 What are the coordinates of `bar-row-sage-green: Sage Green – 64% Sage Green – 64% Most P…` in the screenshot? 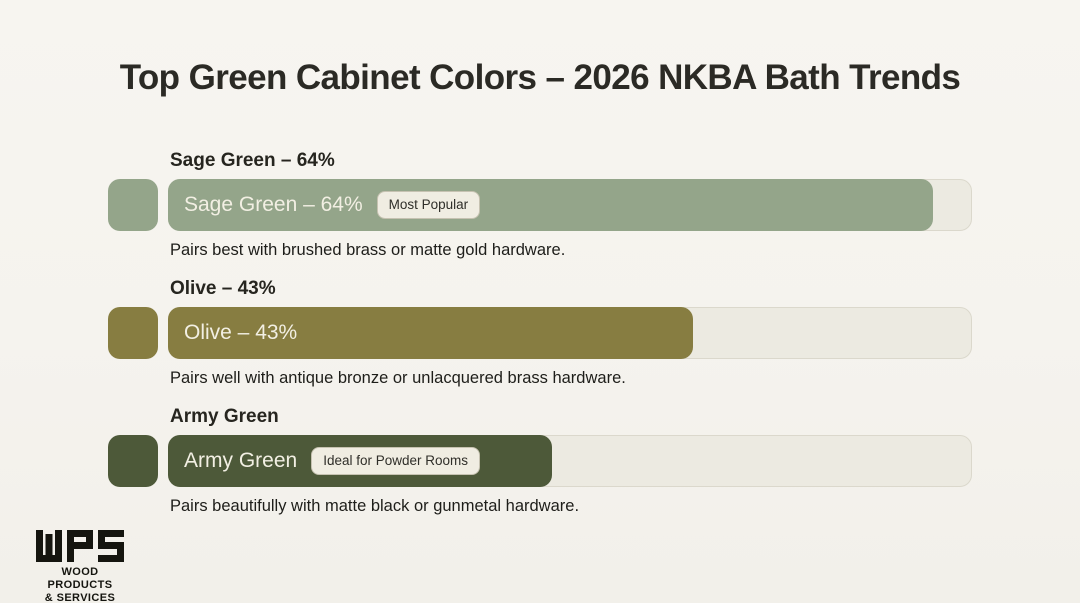 It's located at (540, 205).